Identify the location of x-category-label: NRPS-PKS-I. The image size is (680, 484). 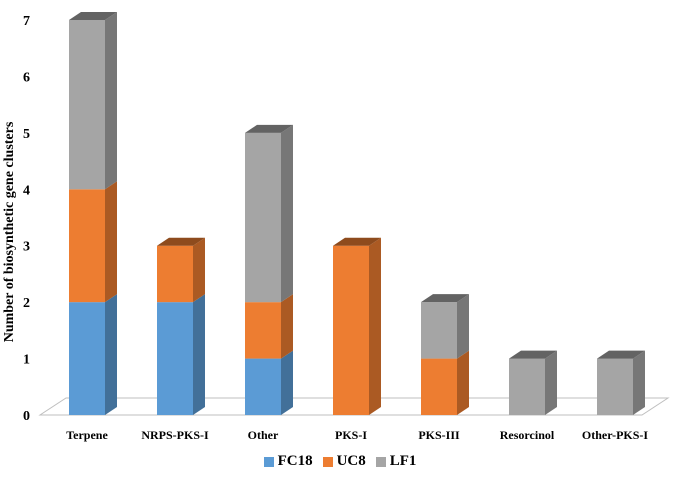
(175, 435).